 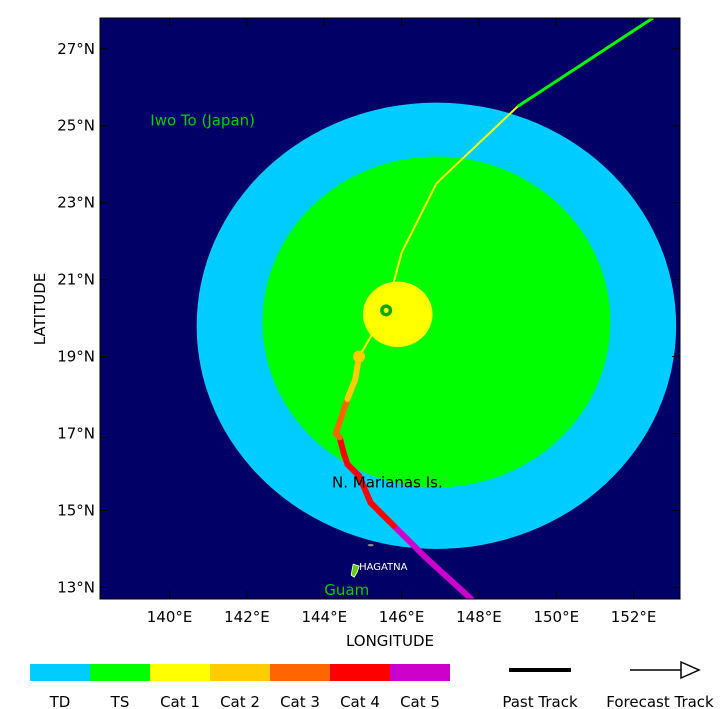 What do you see at coordinates (60, 701) in the screenshot?
I see `legend-label-td: TD` at bounding box center [60, 701].